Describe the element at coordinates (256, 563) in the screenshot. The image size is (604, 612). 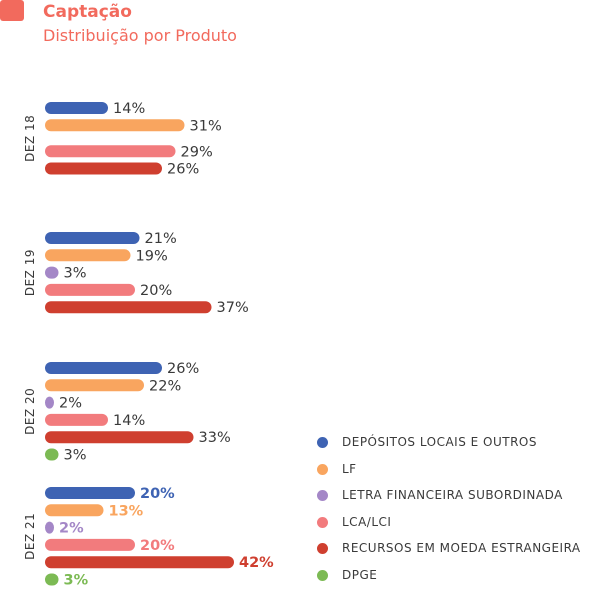
I see `bar-value-label: 42%` at that location.